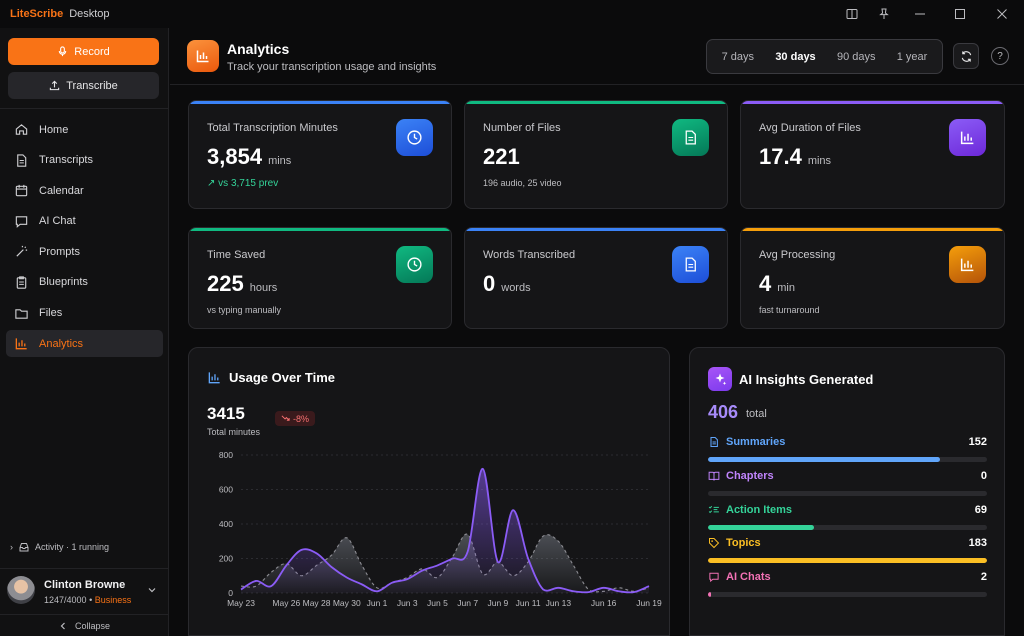 The height and width of the screenshot is (636, 1024). Describe the element at coordinates (559, 603) in the screenshot. I see `x-tick-label: Jun 13` at that location.